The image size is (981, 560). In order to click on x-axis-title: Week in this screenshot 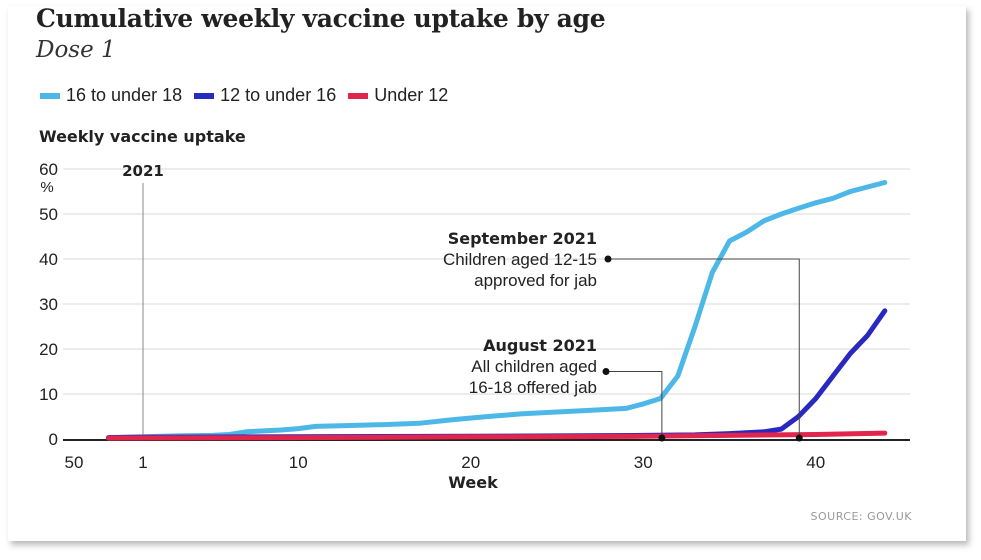, I will do `click(473, 482)`.